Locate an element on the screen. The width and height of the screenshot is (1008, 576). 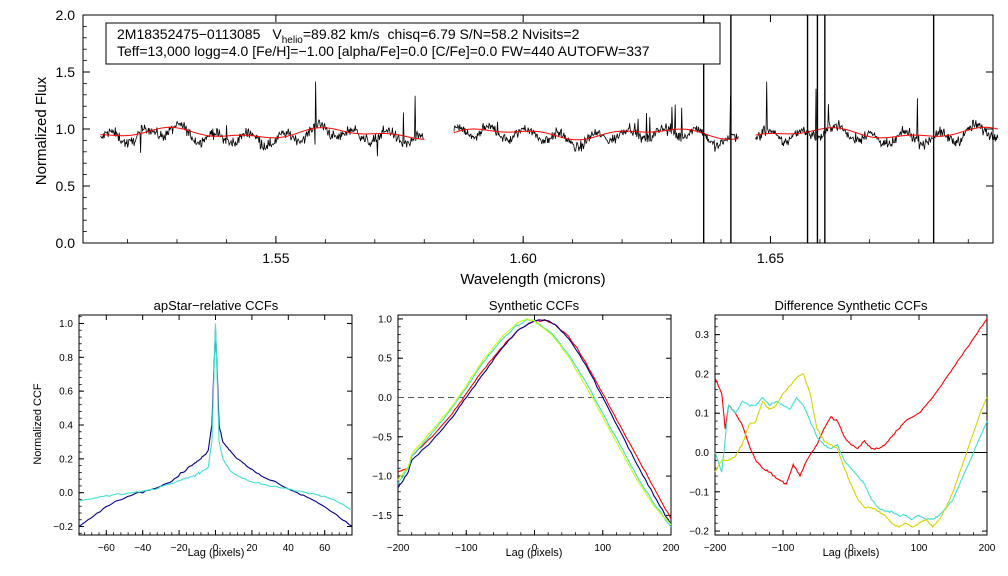
x-tick-label: 1.60 is located at coordinates (523, 258).